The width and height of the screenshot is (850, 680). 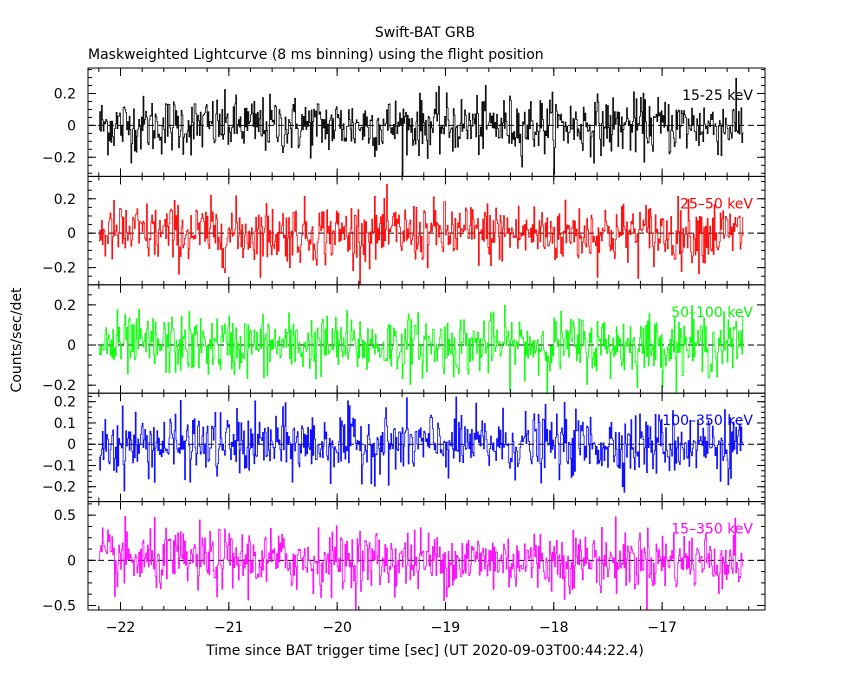 What do you see at coordinates (712, 530) in the screenshot?
I see `series-name-label: 15–350 keV` at bounding box center [712, 530].